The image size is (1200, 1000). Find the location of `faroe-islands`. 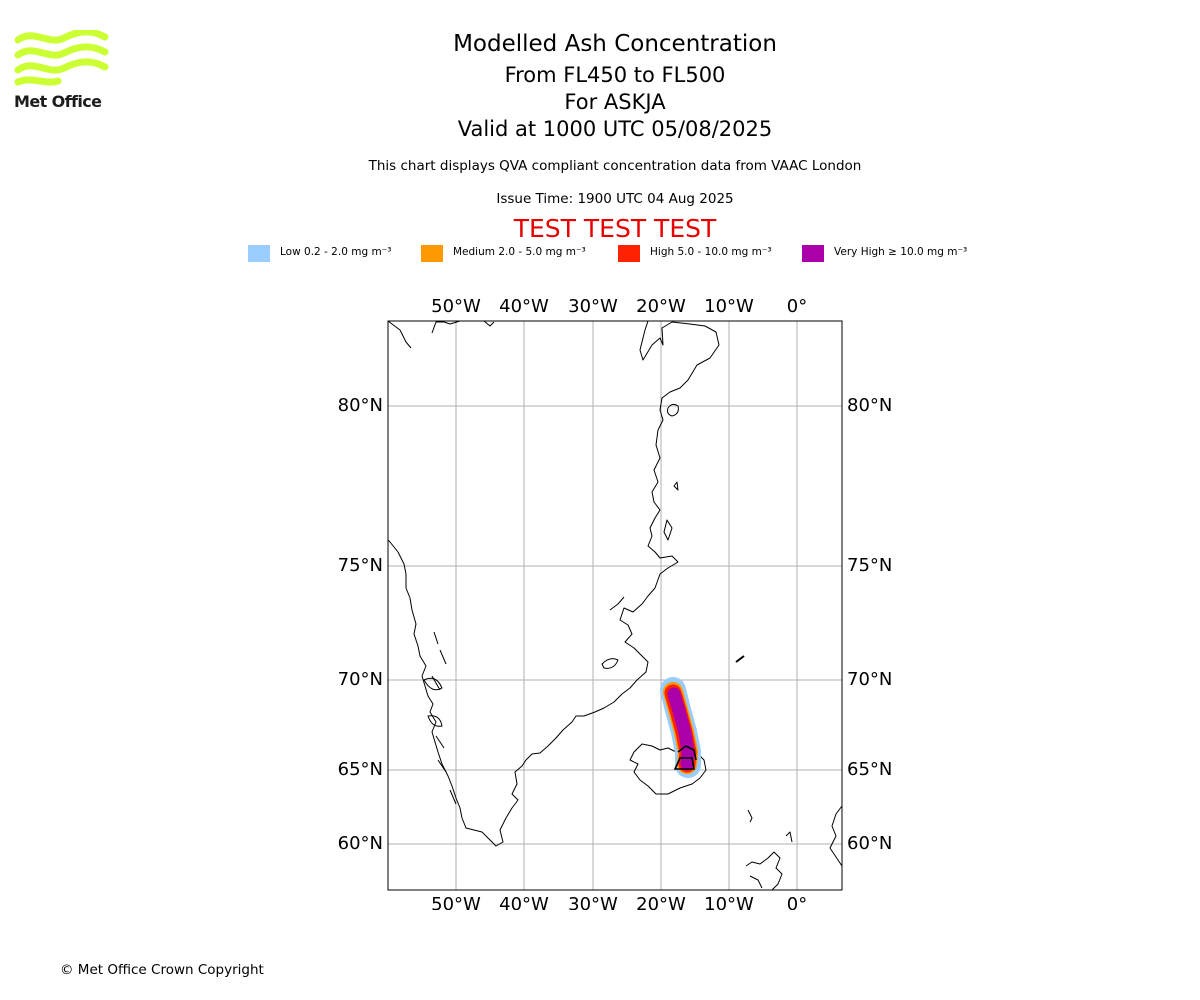

faroe-islands is located at coordinates (750, 816).